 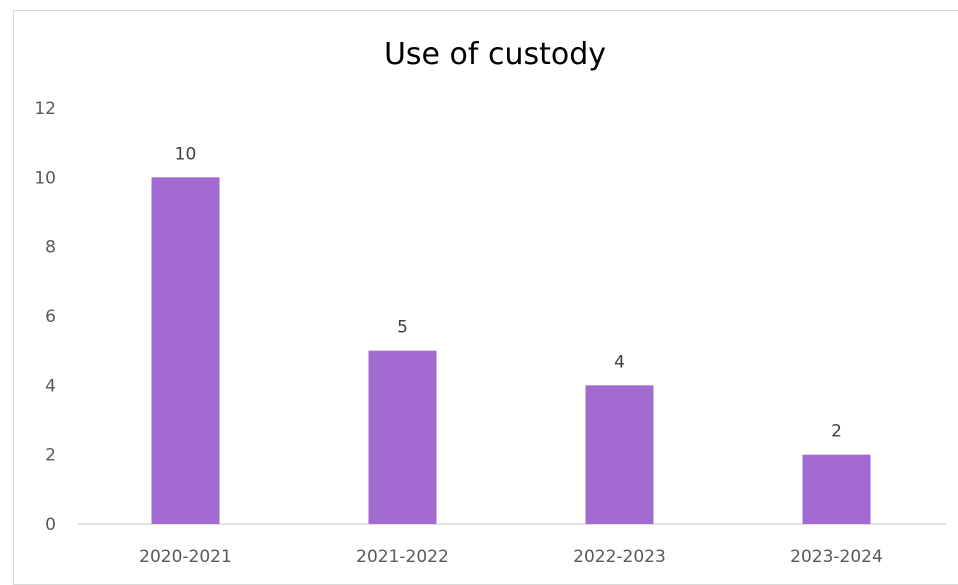 What do you see at coordinates (402, 328) in the screenshot?
I see `data-label: 5` at bounding box center [402, 328].